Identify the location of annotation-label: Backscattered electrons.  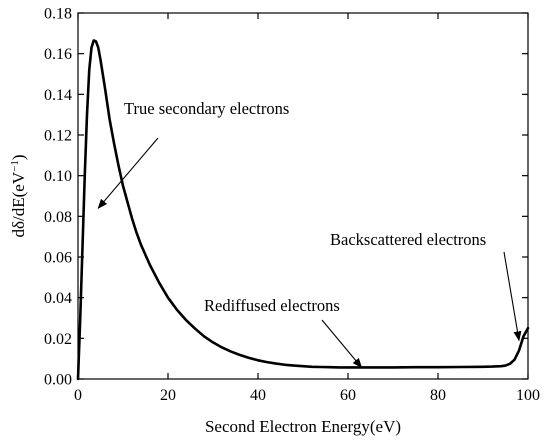
(408, 239).